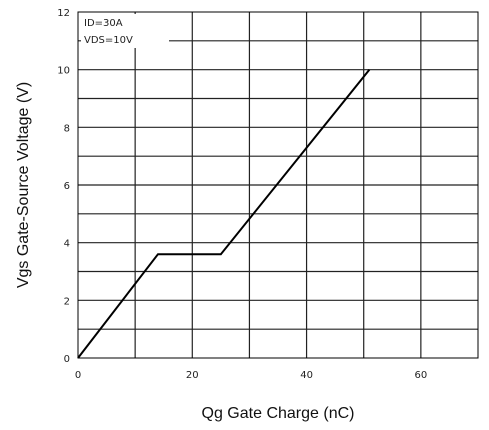  I want to click on x-tick-label: 20, so click(192, 375).